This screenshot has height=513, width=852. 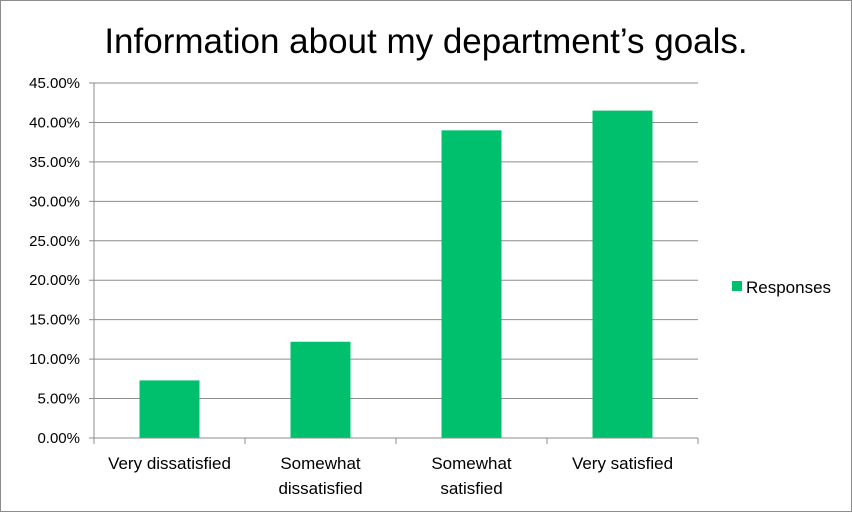 I want to click on x-category-label: Very satisfied, so click(x=622, y=463).